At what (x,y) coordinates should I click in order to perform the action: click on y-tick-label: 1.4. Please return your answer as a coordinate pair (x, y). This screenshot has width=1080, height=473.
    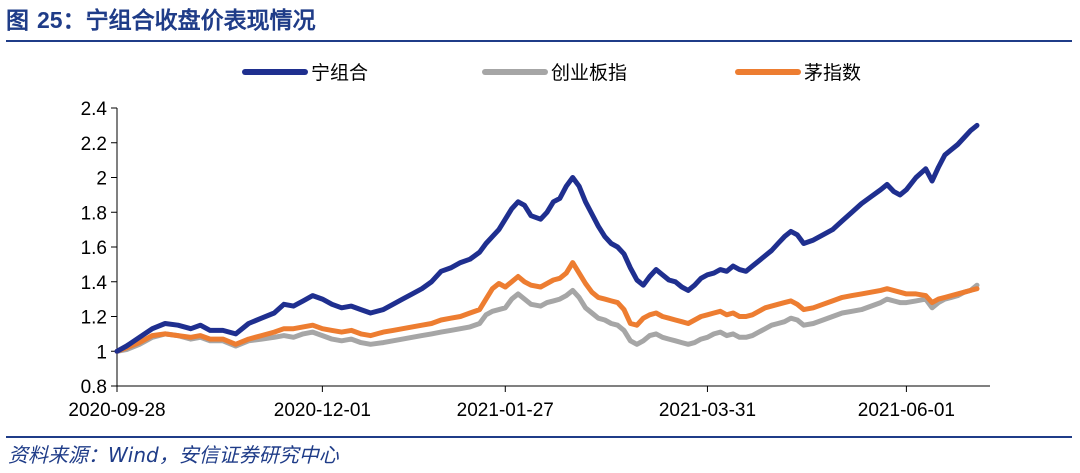
    Looking at the image, I should click on (94, 283).